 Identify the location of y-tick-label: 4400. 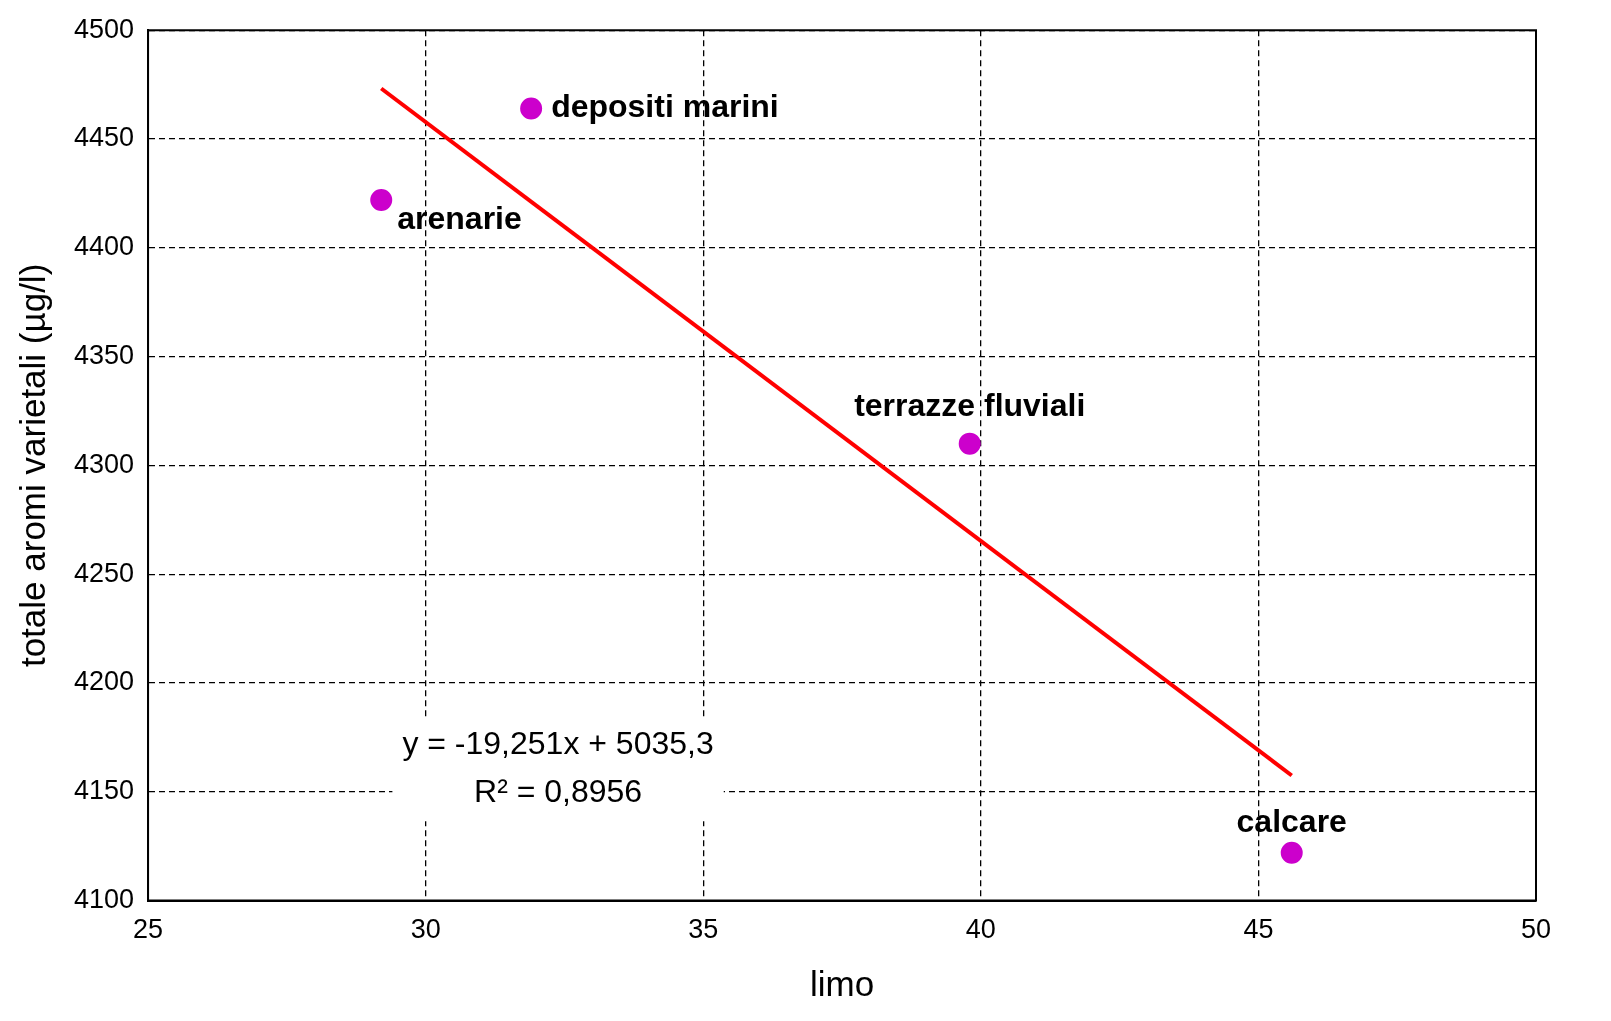
(104, 246).